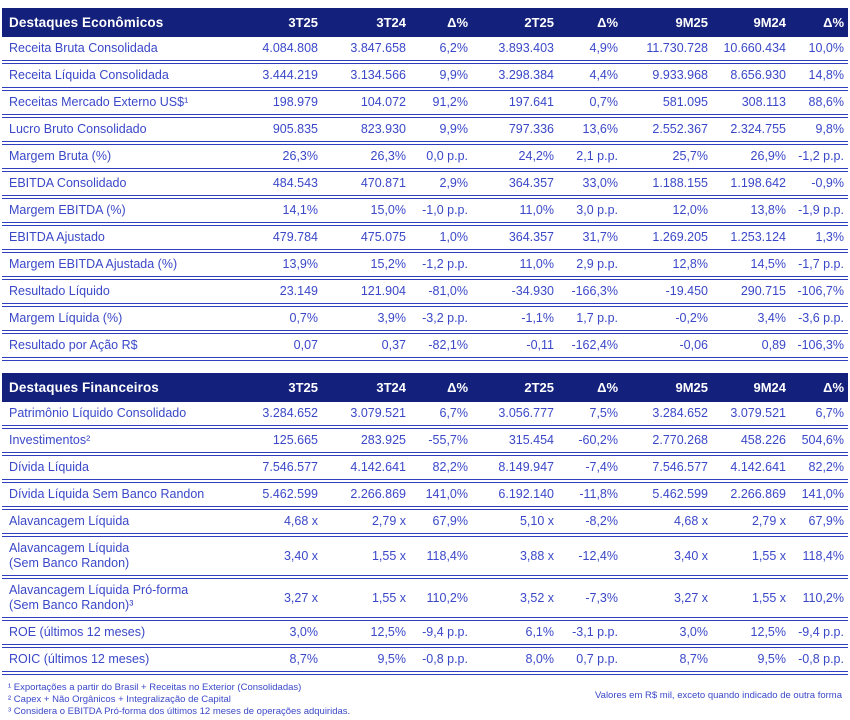 The width and height of the screenshot is (850, 720). What do you see at coordinates (93, 264) in the screenshot?
I see `row-label: Margem EBITDA Ajustada (%)` at bounding box center [93, 264].